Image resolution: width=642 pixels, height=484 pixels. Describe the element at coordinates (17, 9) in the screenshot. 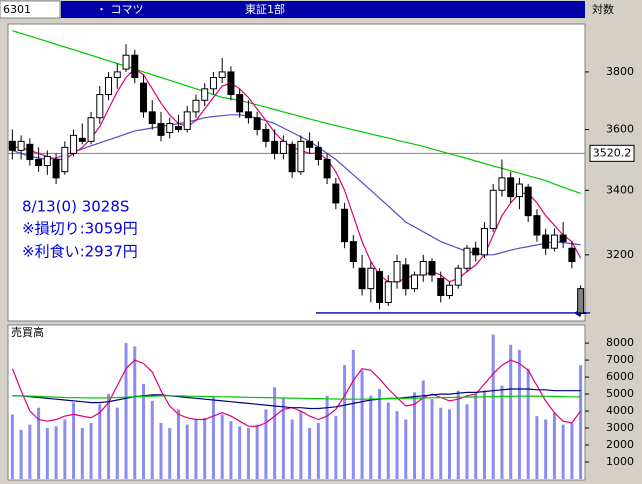

I see `stock-code: 6301` at that location.